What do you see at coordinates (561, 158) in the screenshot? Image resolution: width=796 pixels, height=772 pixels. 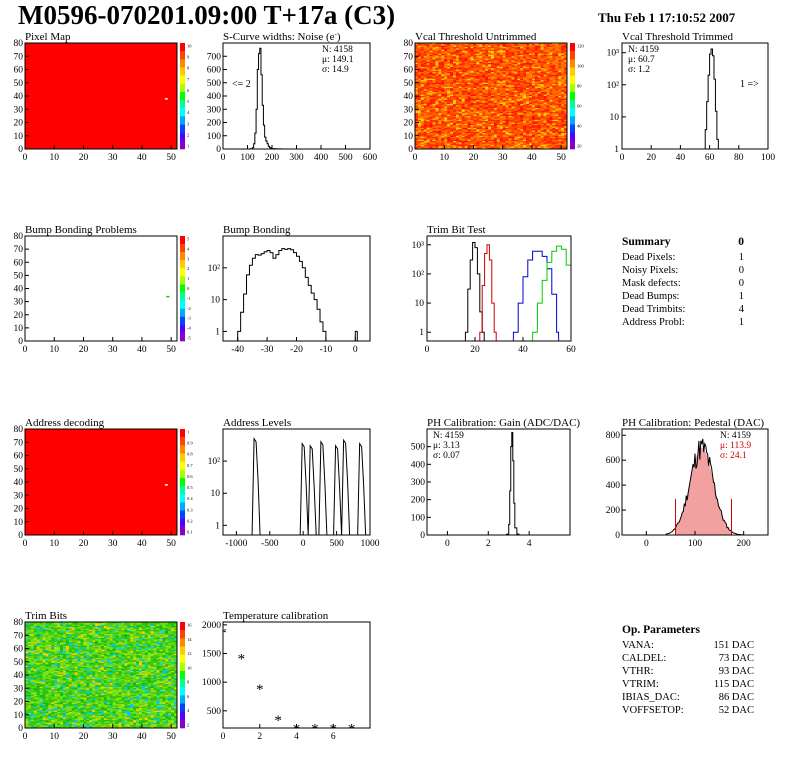 I see `x-tick-label: 50` at bounding box center [561, 158].